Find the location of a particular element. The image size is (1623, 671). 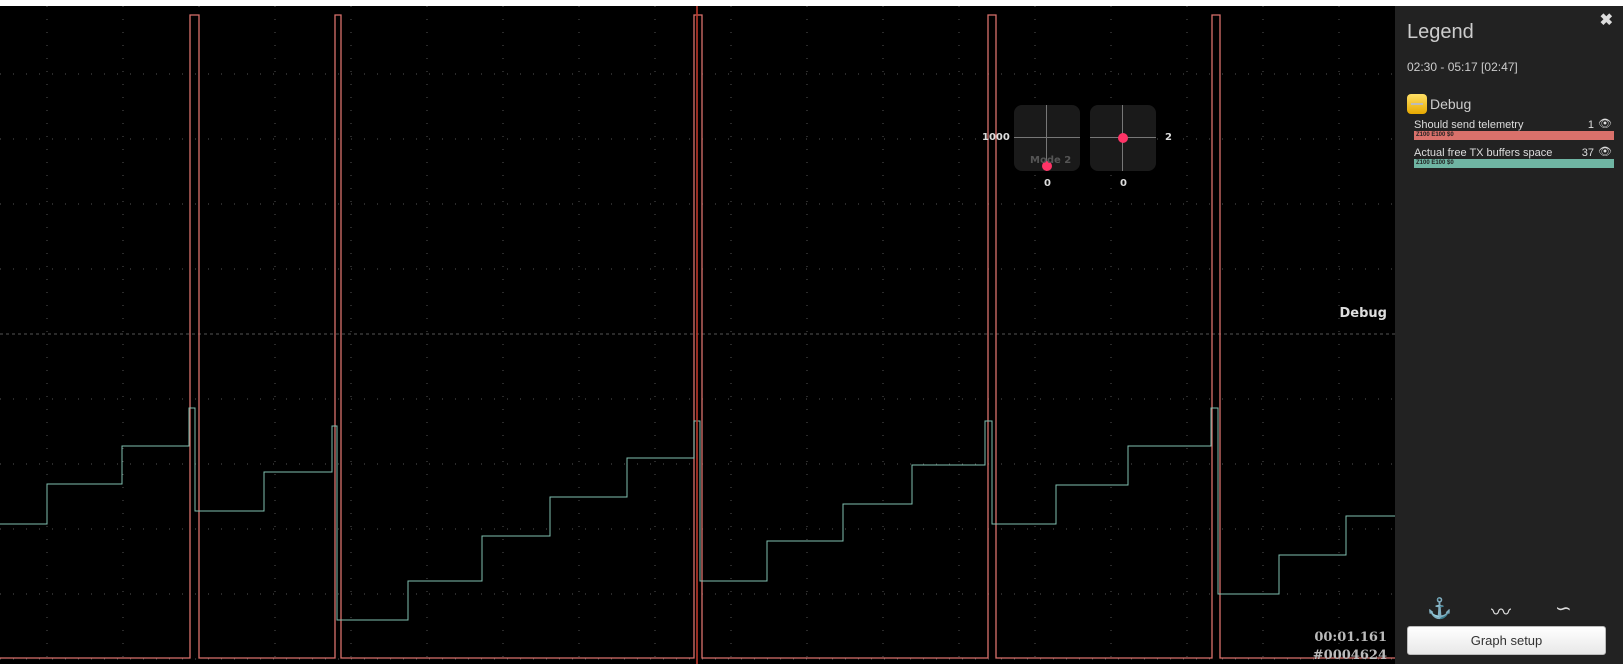

time-range: 02:30 - 05:17 [02:47] is located at coordinates (1462, 67).